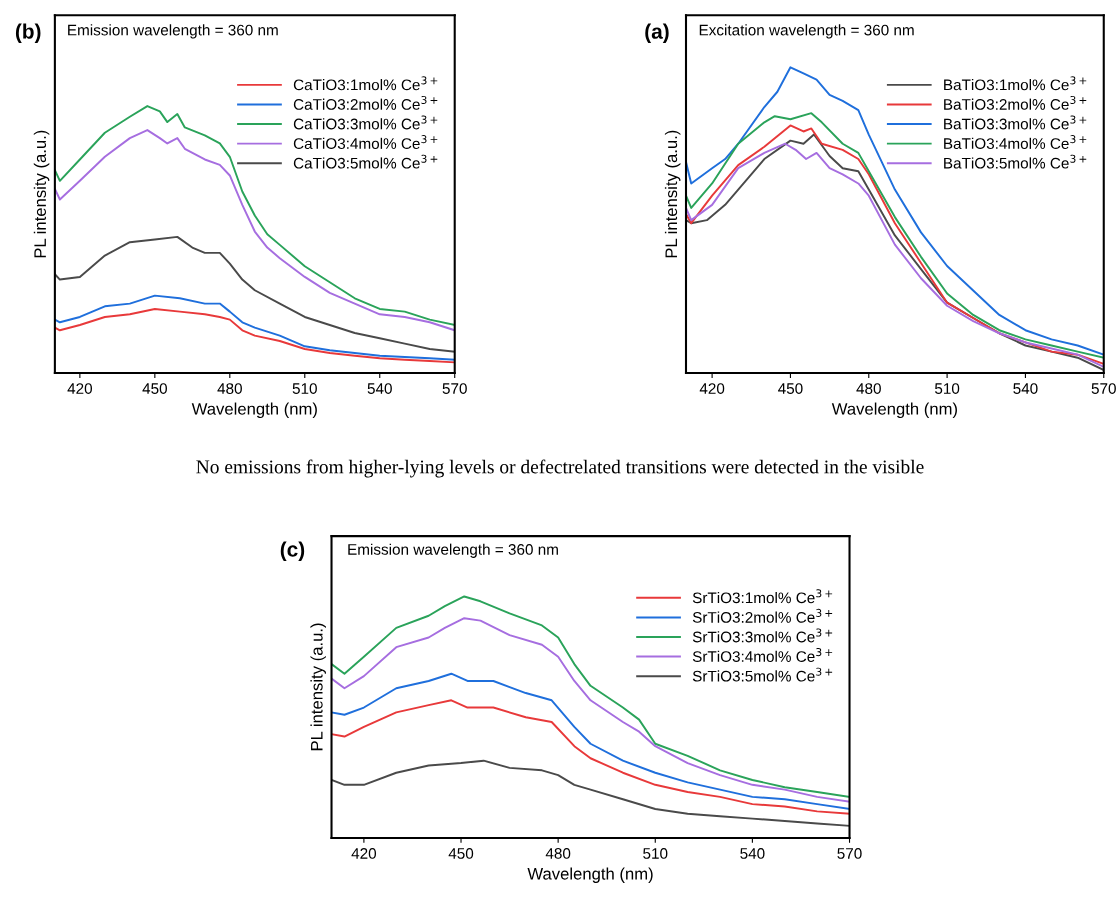 This screenshot has height=901, width=1120. What do you see at coordinates (657, 33) in the screenshot?
I see `chart-title: (a)` at bounding box center [657, 33].